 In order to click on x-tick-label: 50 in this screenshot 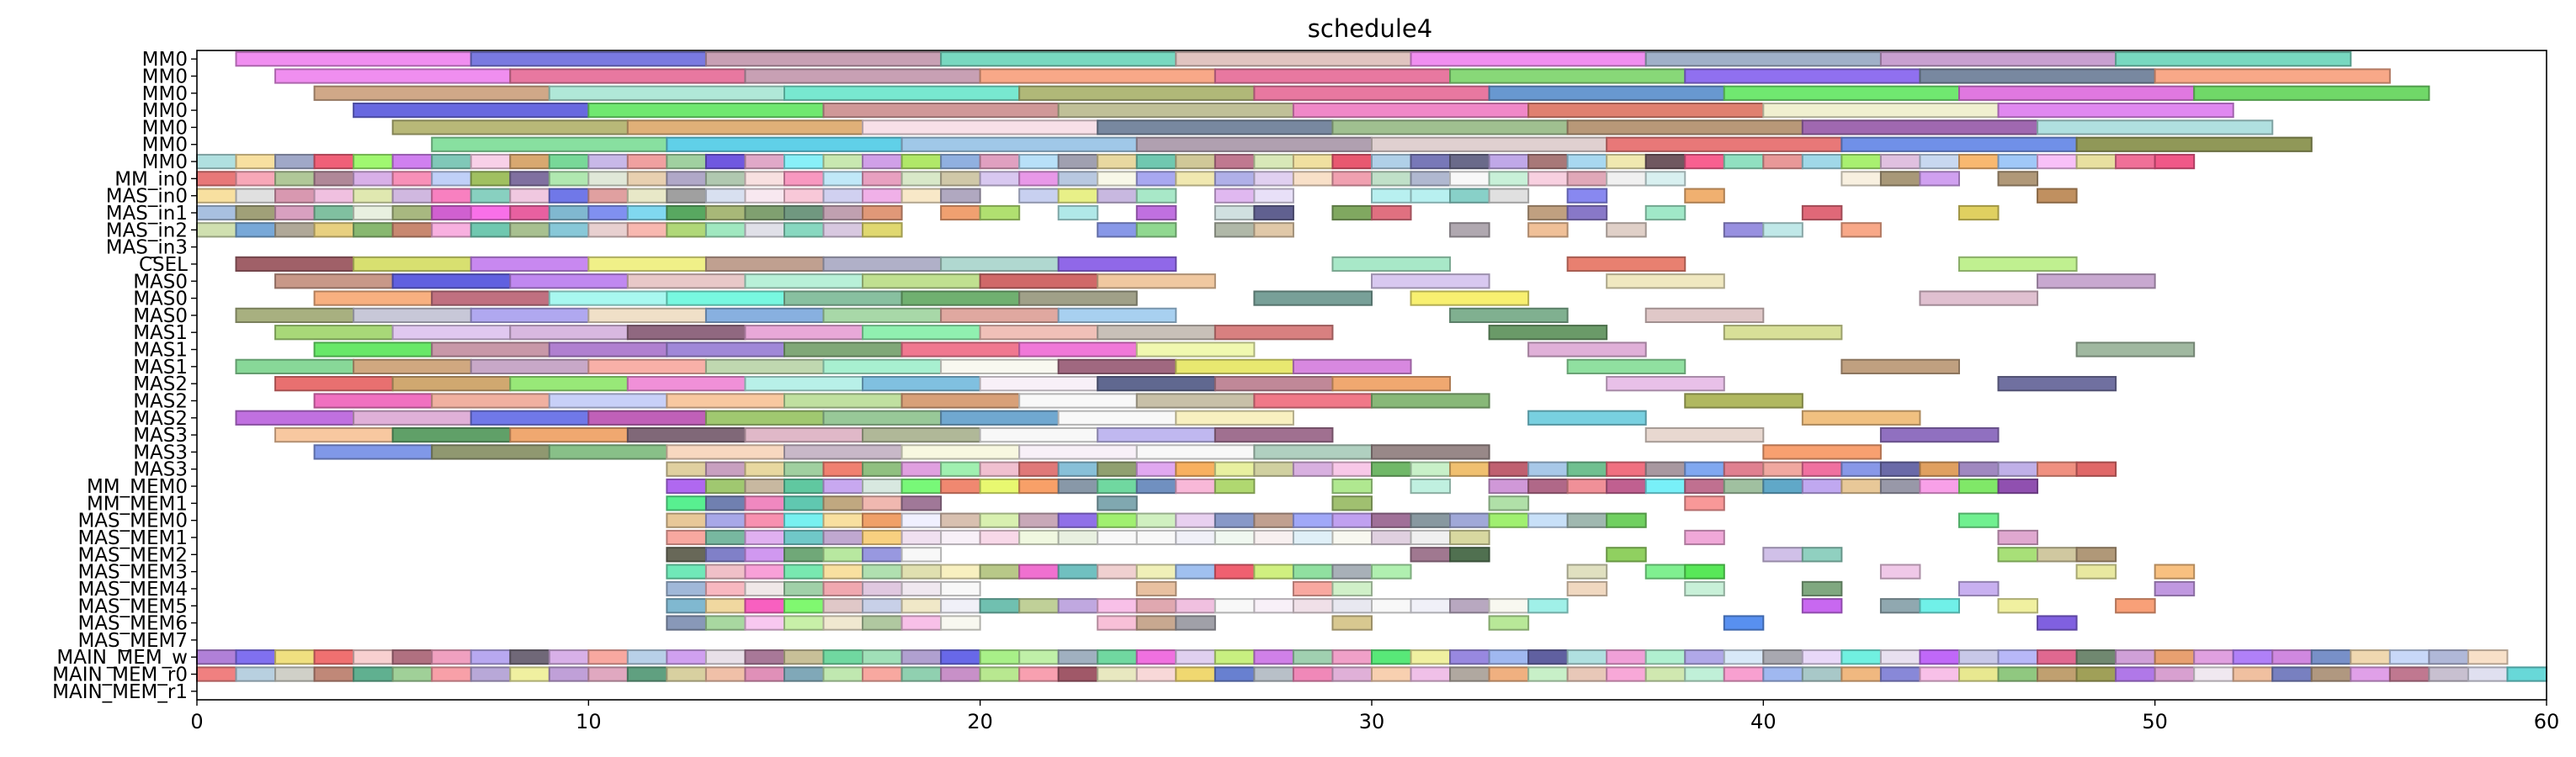, I will do `click(2155, 722)`.